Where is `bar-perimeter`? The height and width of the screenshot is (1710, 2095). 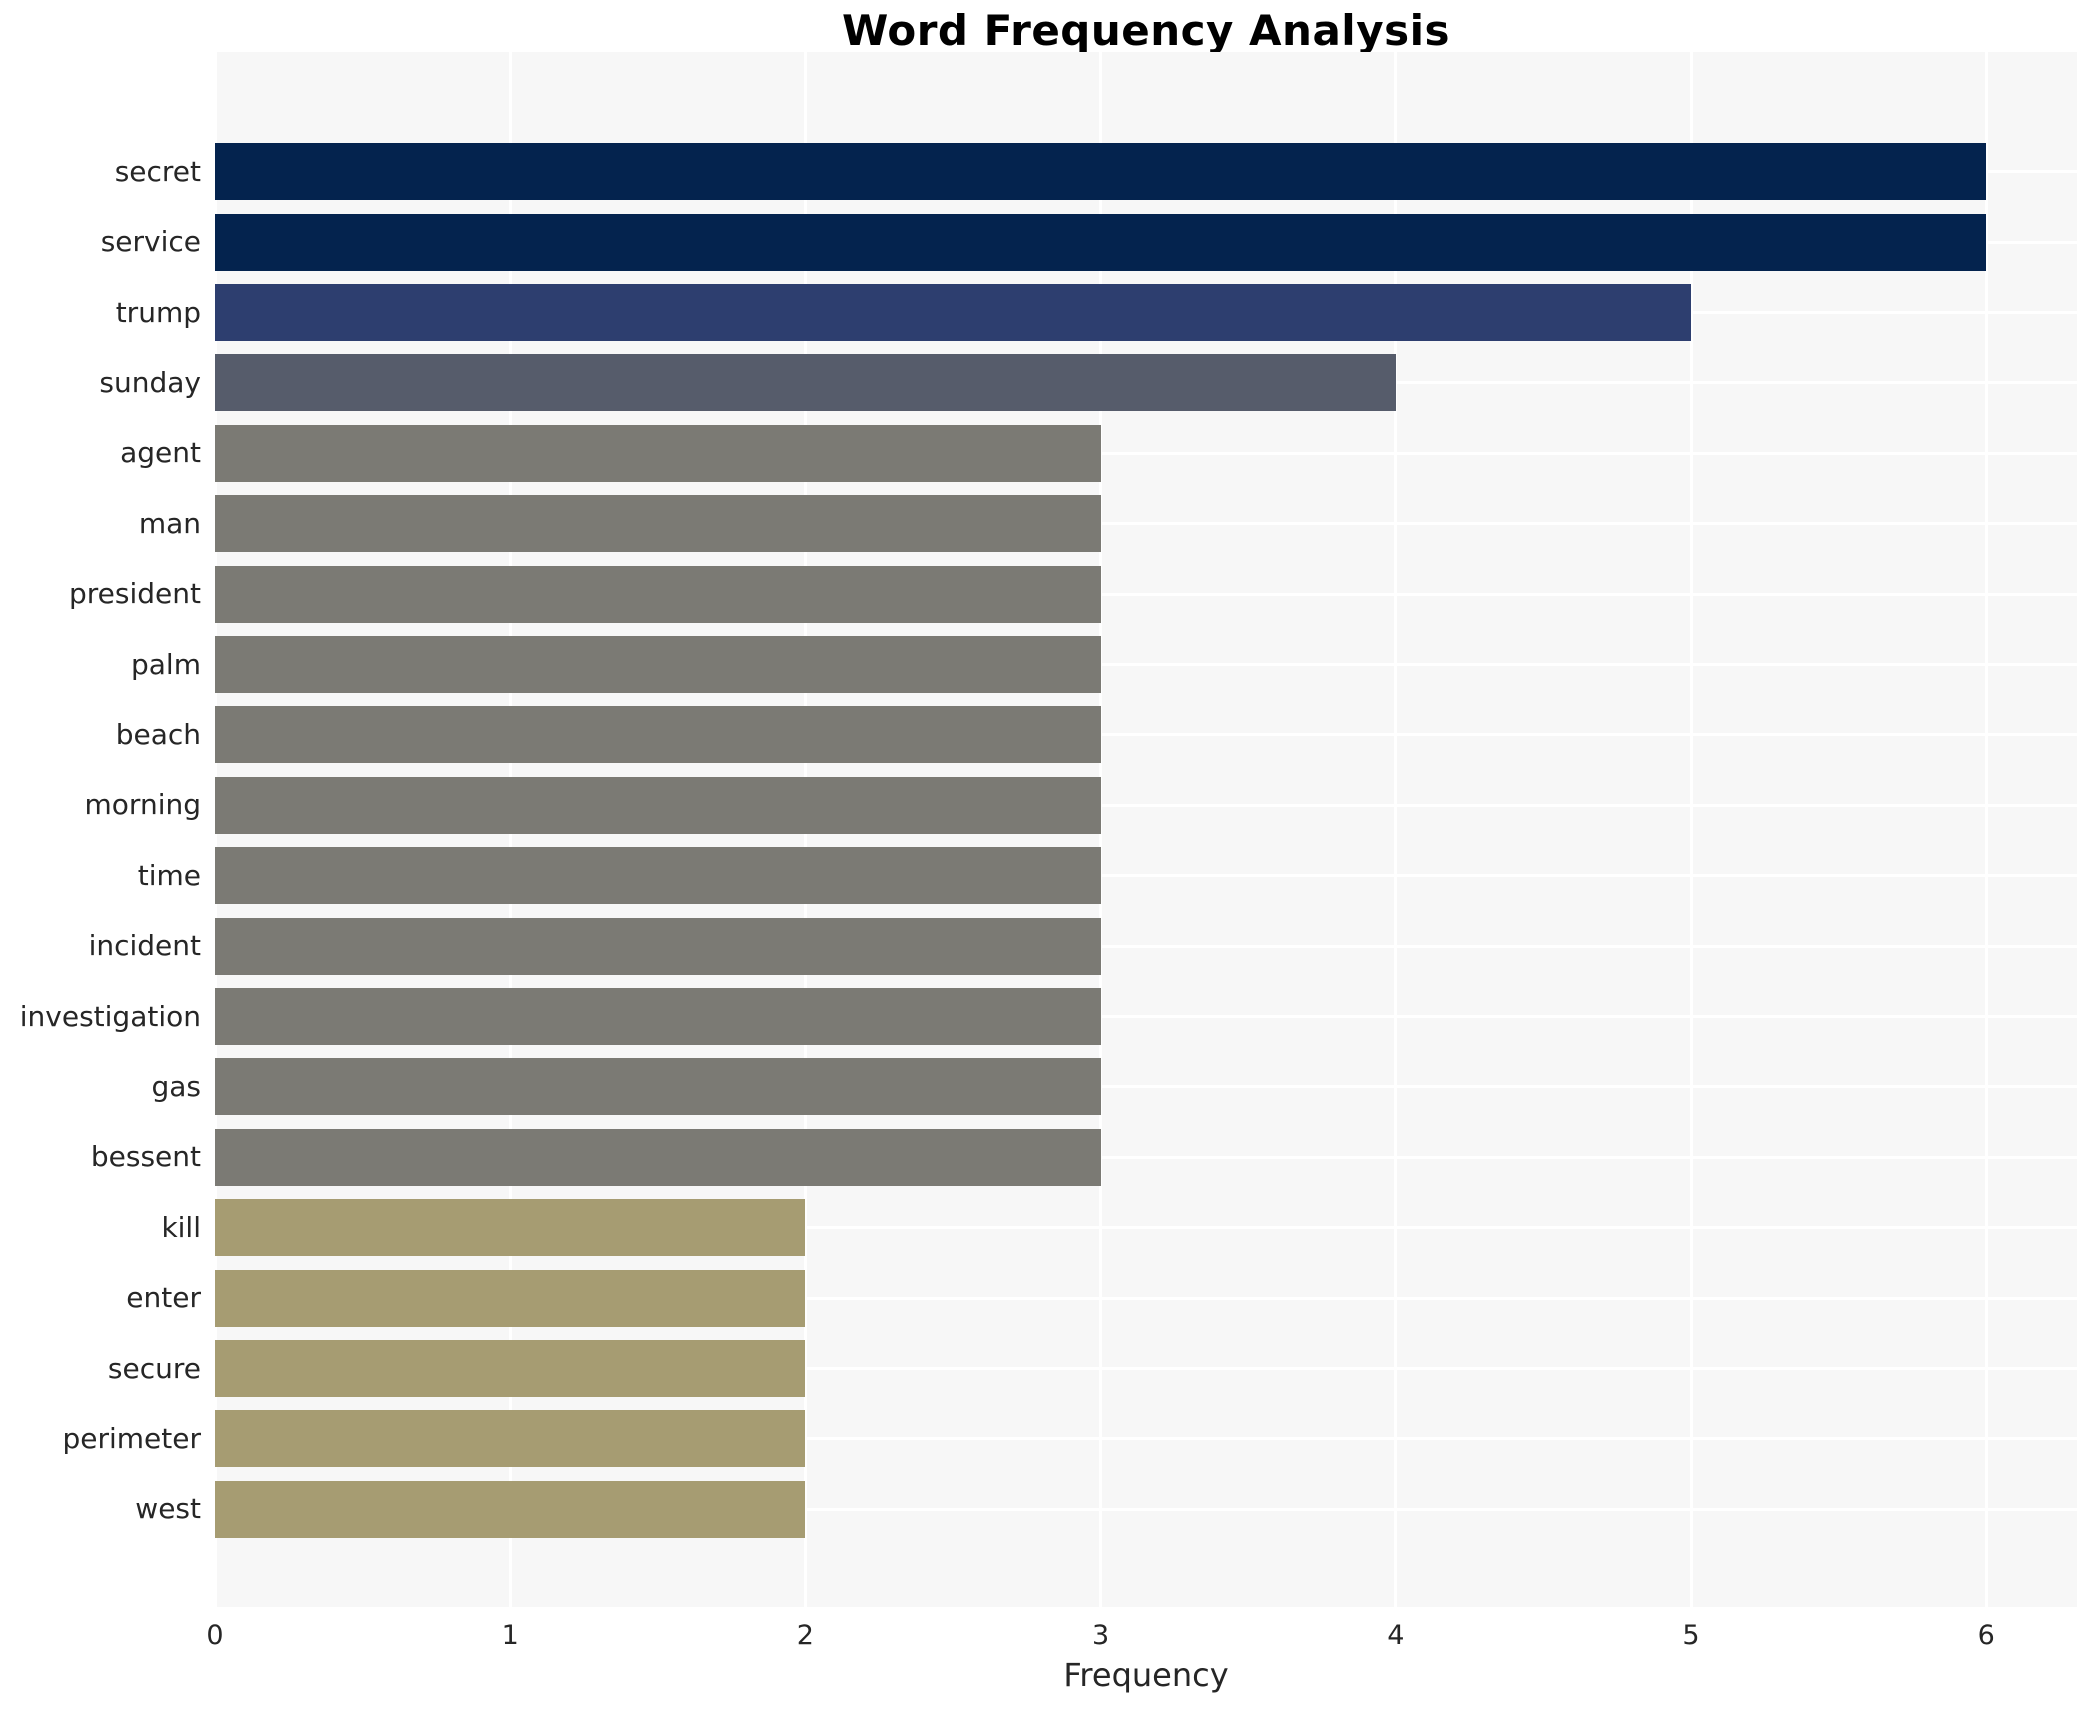 bar-perimeter is located at coordinates (510, 1439).